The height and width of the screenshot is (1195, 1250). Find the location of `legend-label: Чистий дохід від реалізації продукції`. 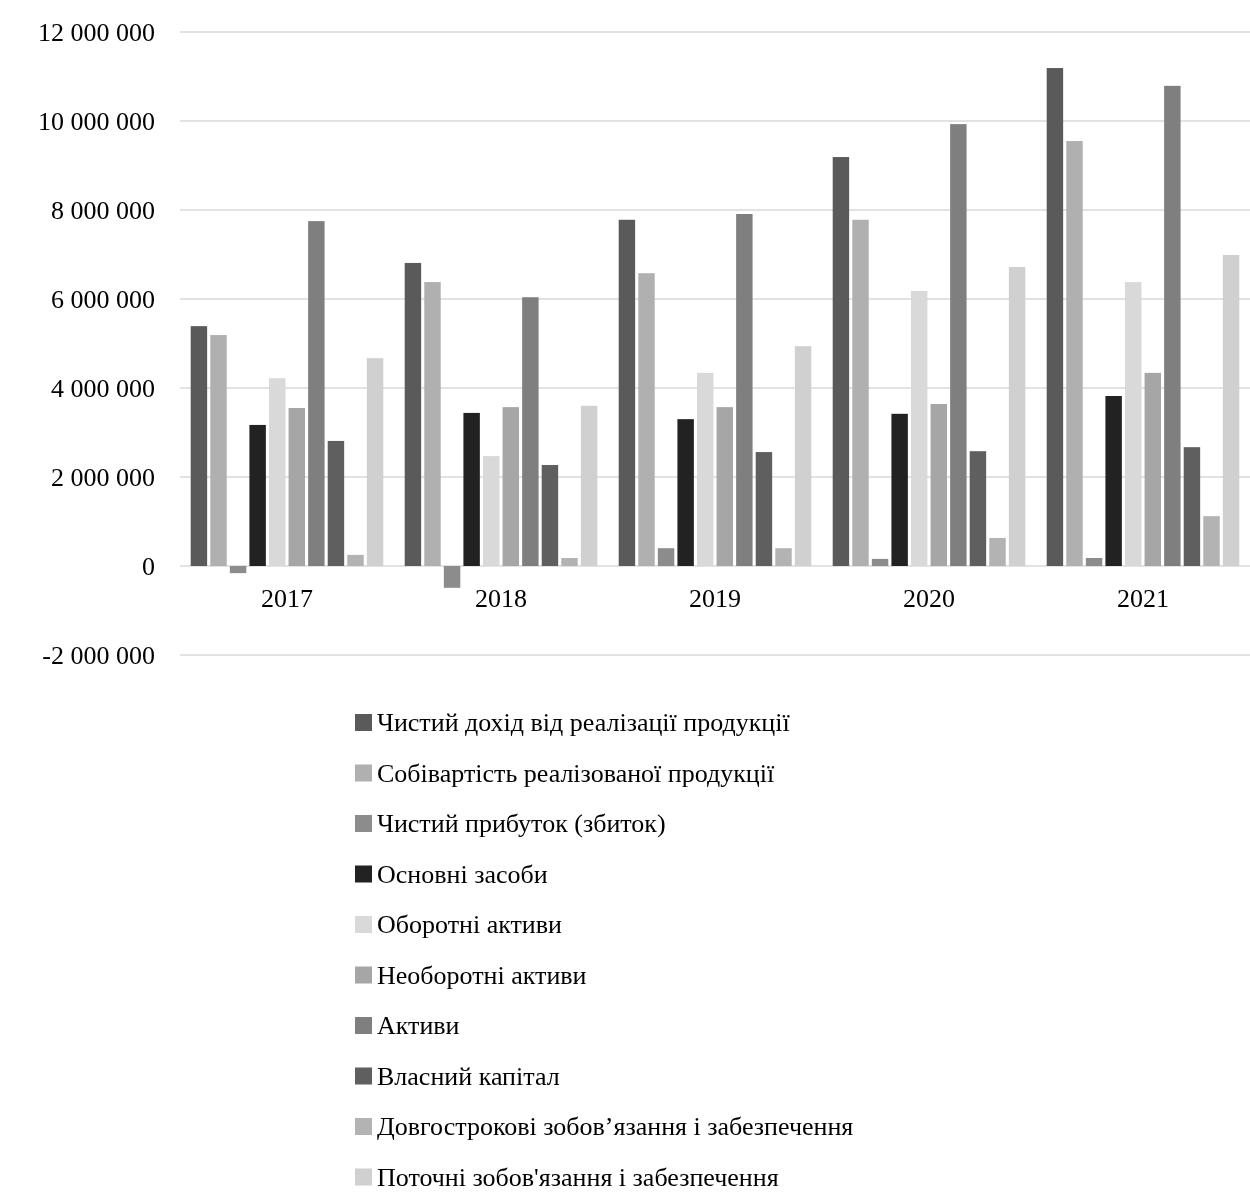

legend-label: Чистий дохід від реалізації продукції is located at coordinates (584, 723).